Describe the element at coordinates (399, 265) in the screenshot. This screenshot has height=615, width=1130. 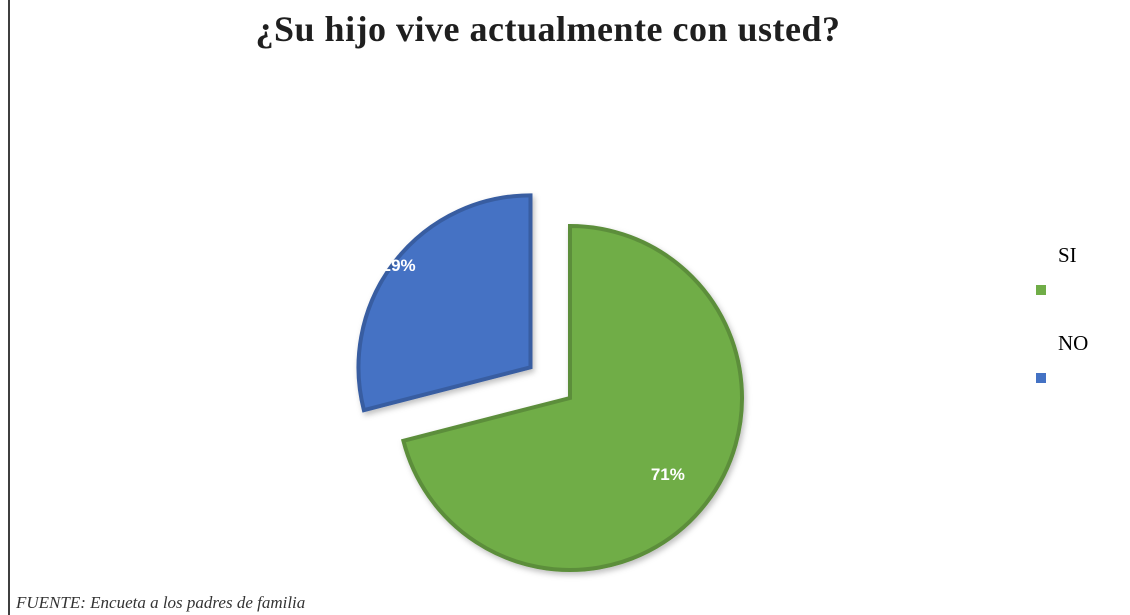
I see `data-label-no: 29%` at that location.